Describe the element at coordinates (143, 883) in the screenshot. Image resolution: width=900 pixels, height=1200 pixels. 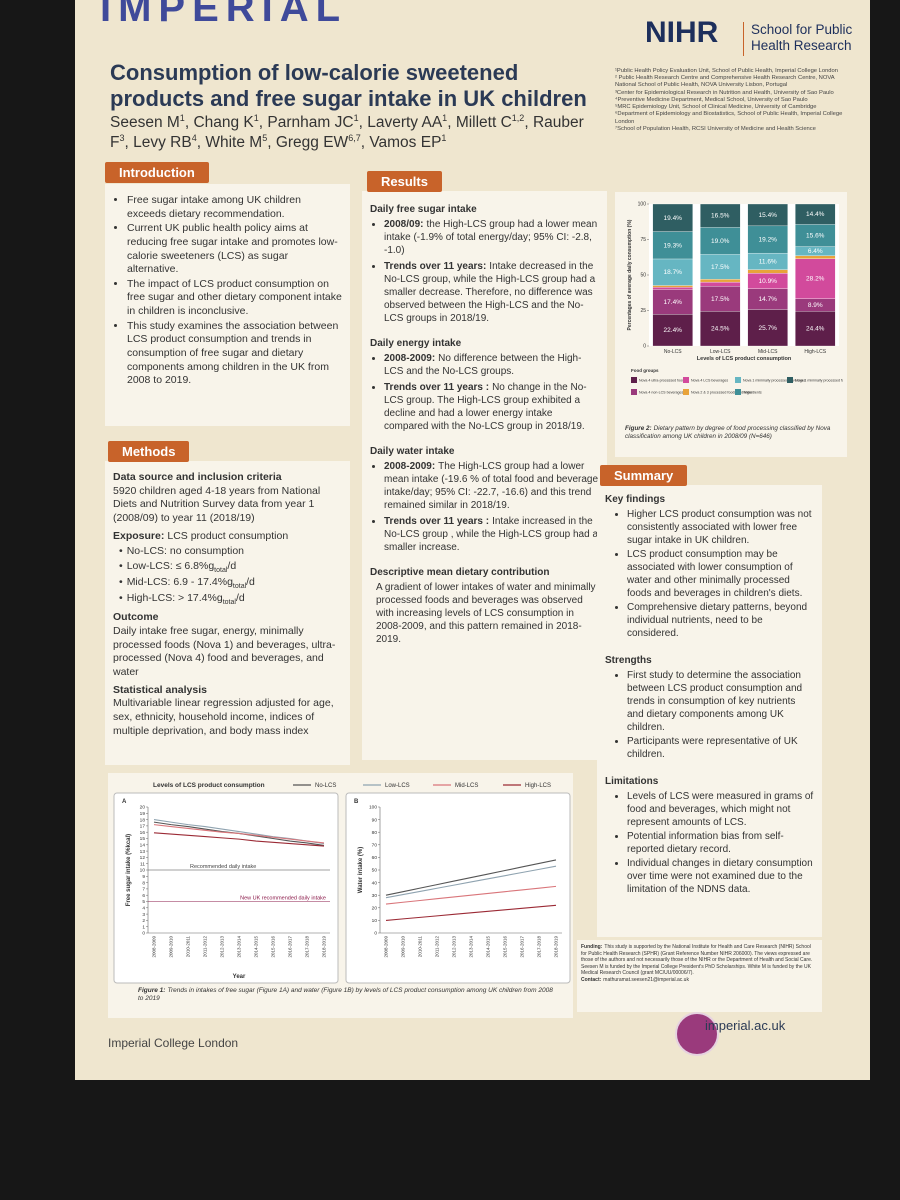
I see `y-tick-label: 8` at that location.